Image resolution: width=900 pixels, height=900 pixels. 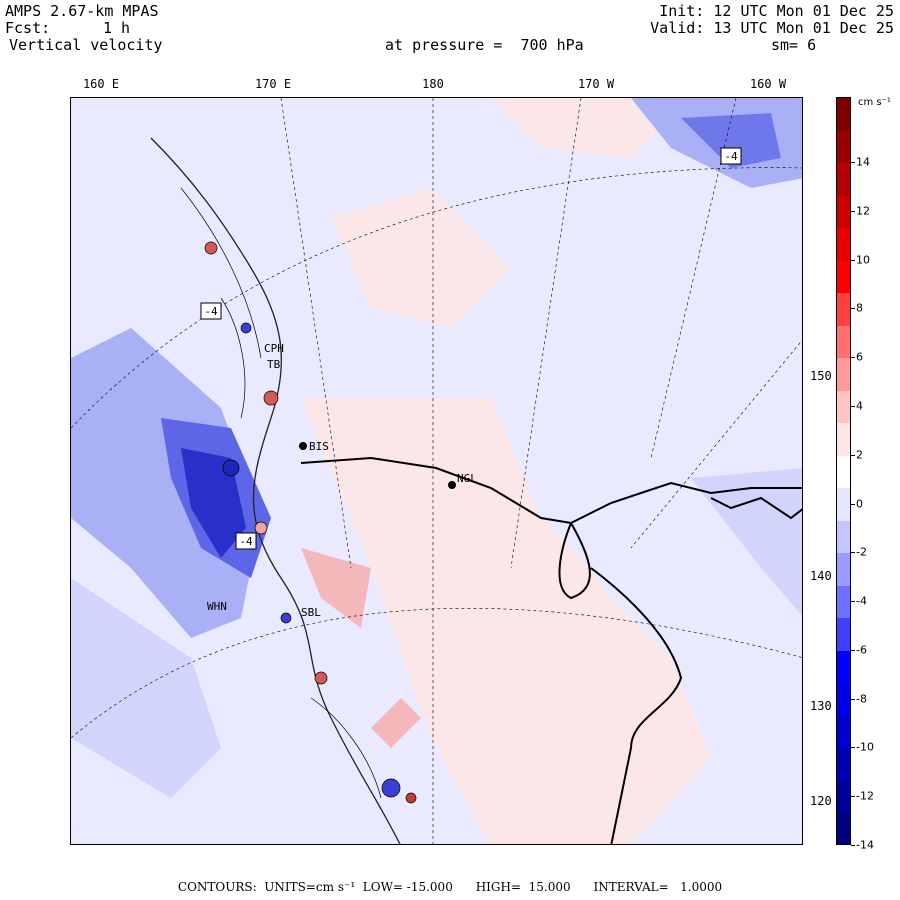 I want to click on colorbar-tick-label: 10, so click(x=863, y=260).